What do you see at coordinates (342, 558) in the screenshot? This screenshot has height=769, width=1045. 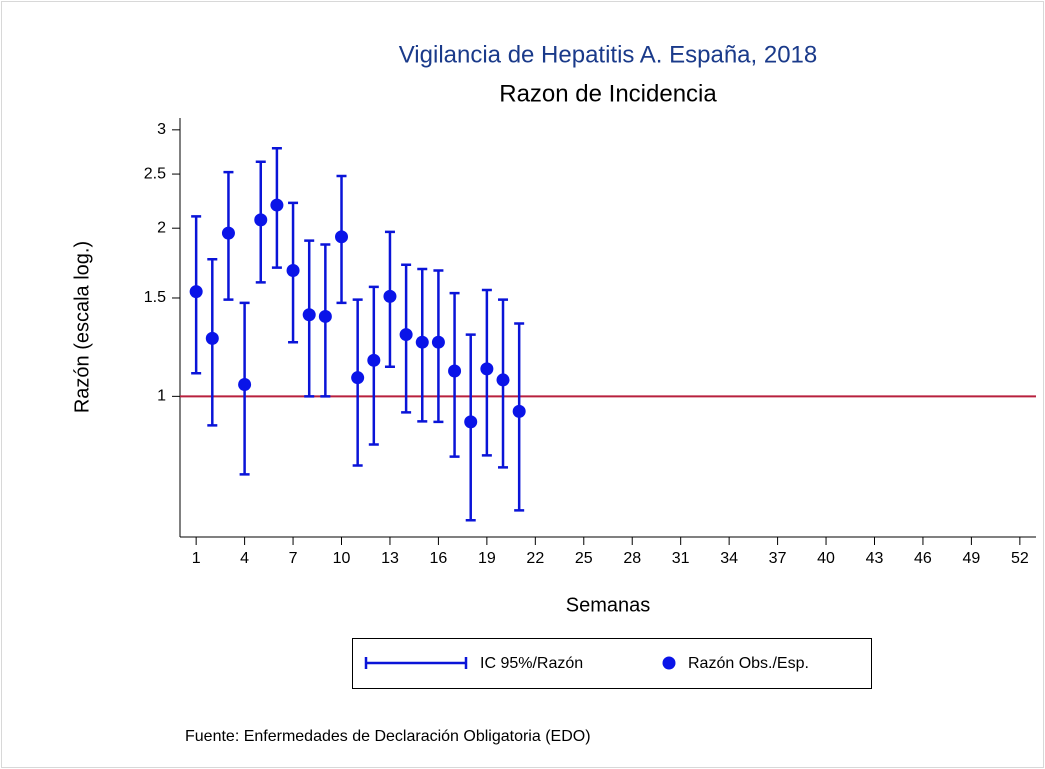 I see `x-tick-label: 10` at bounding box center [342, 558].